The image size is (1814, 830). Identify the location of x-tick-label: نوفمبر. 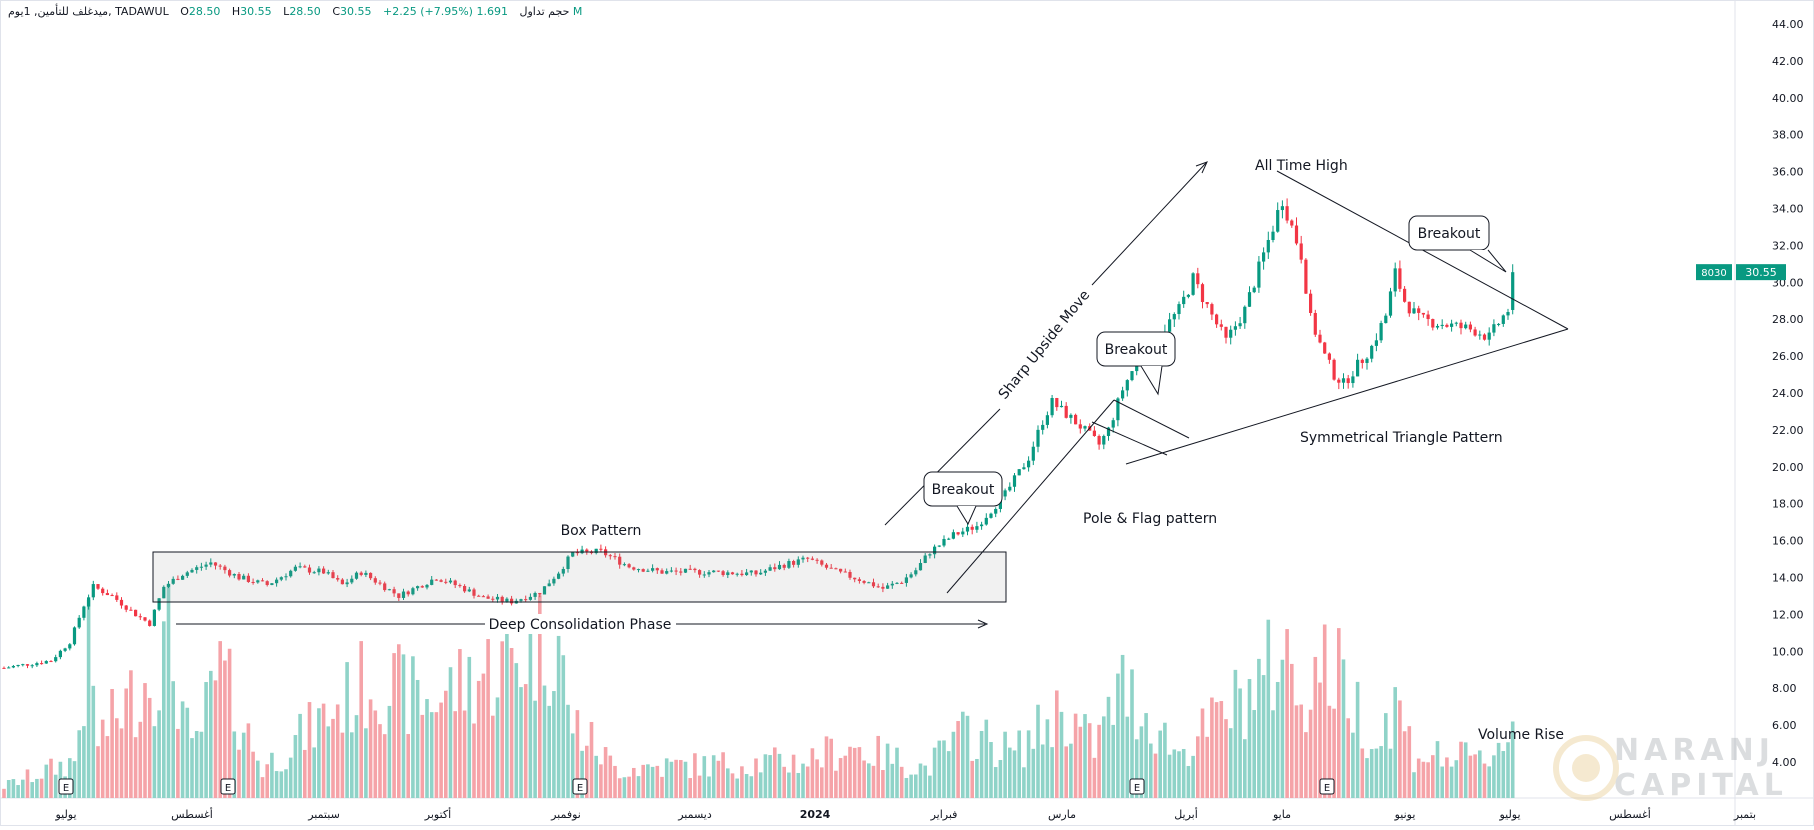
(565, 814).